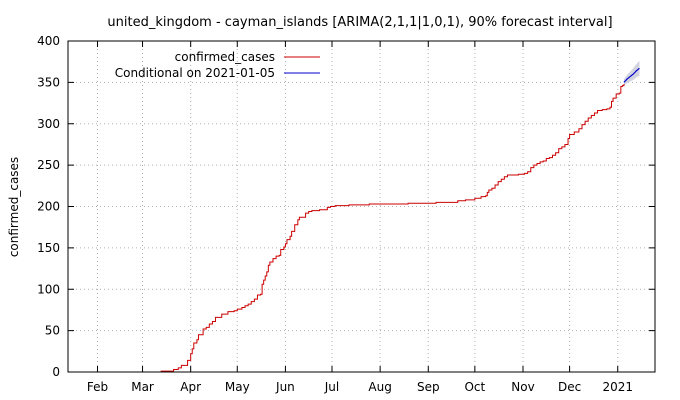 This screenshot has width=680, height=400. What do you see at coordinates (379, 387) in the screenshot?
I see `x-tick-label: Aug` at bounding box center [379, 387].